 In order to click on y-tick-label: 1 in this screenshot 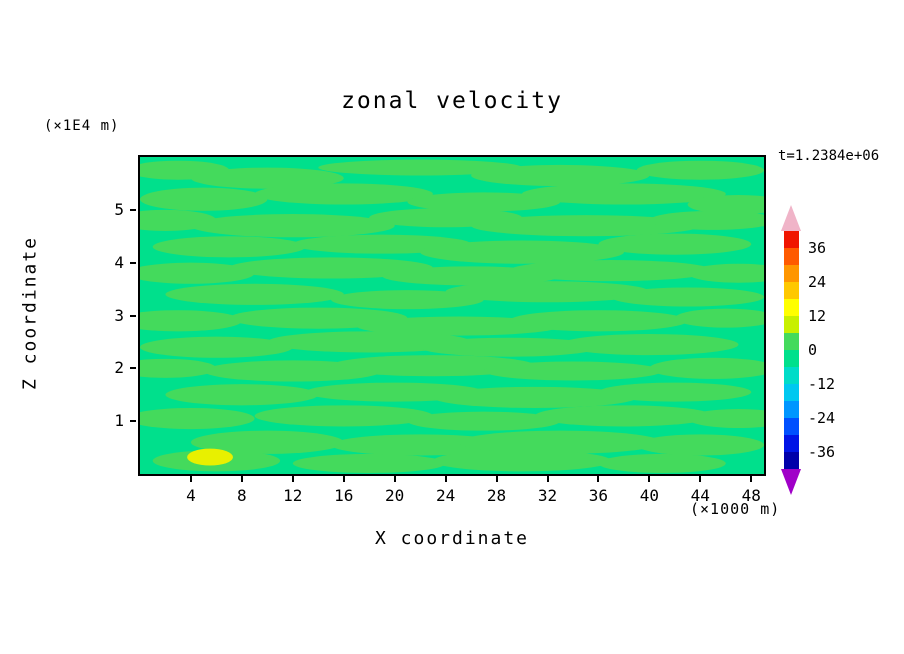, I will do `click(119, 421)`.